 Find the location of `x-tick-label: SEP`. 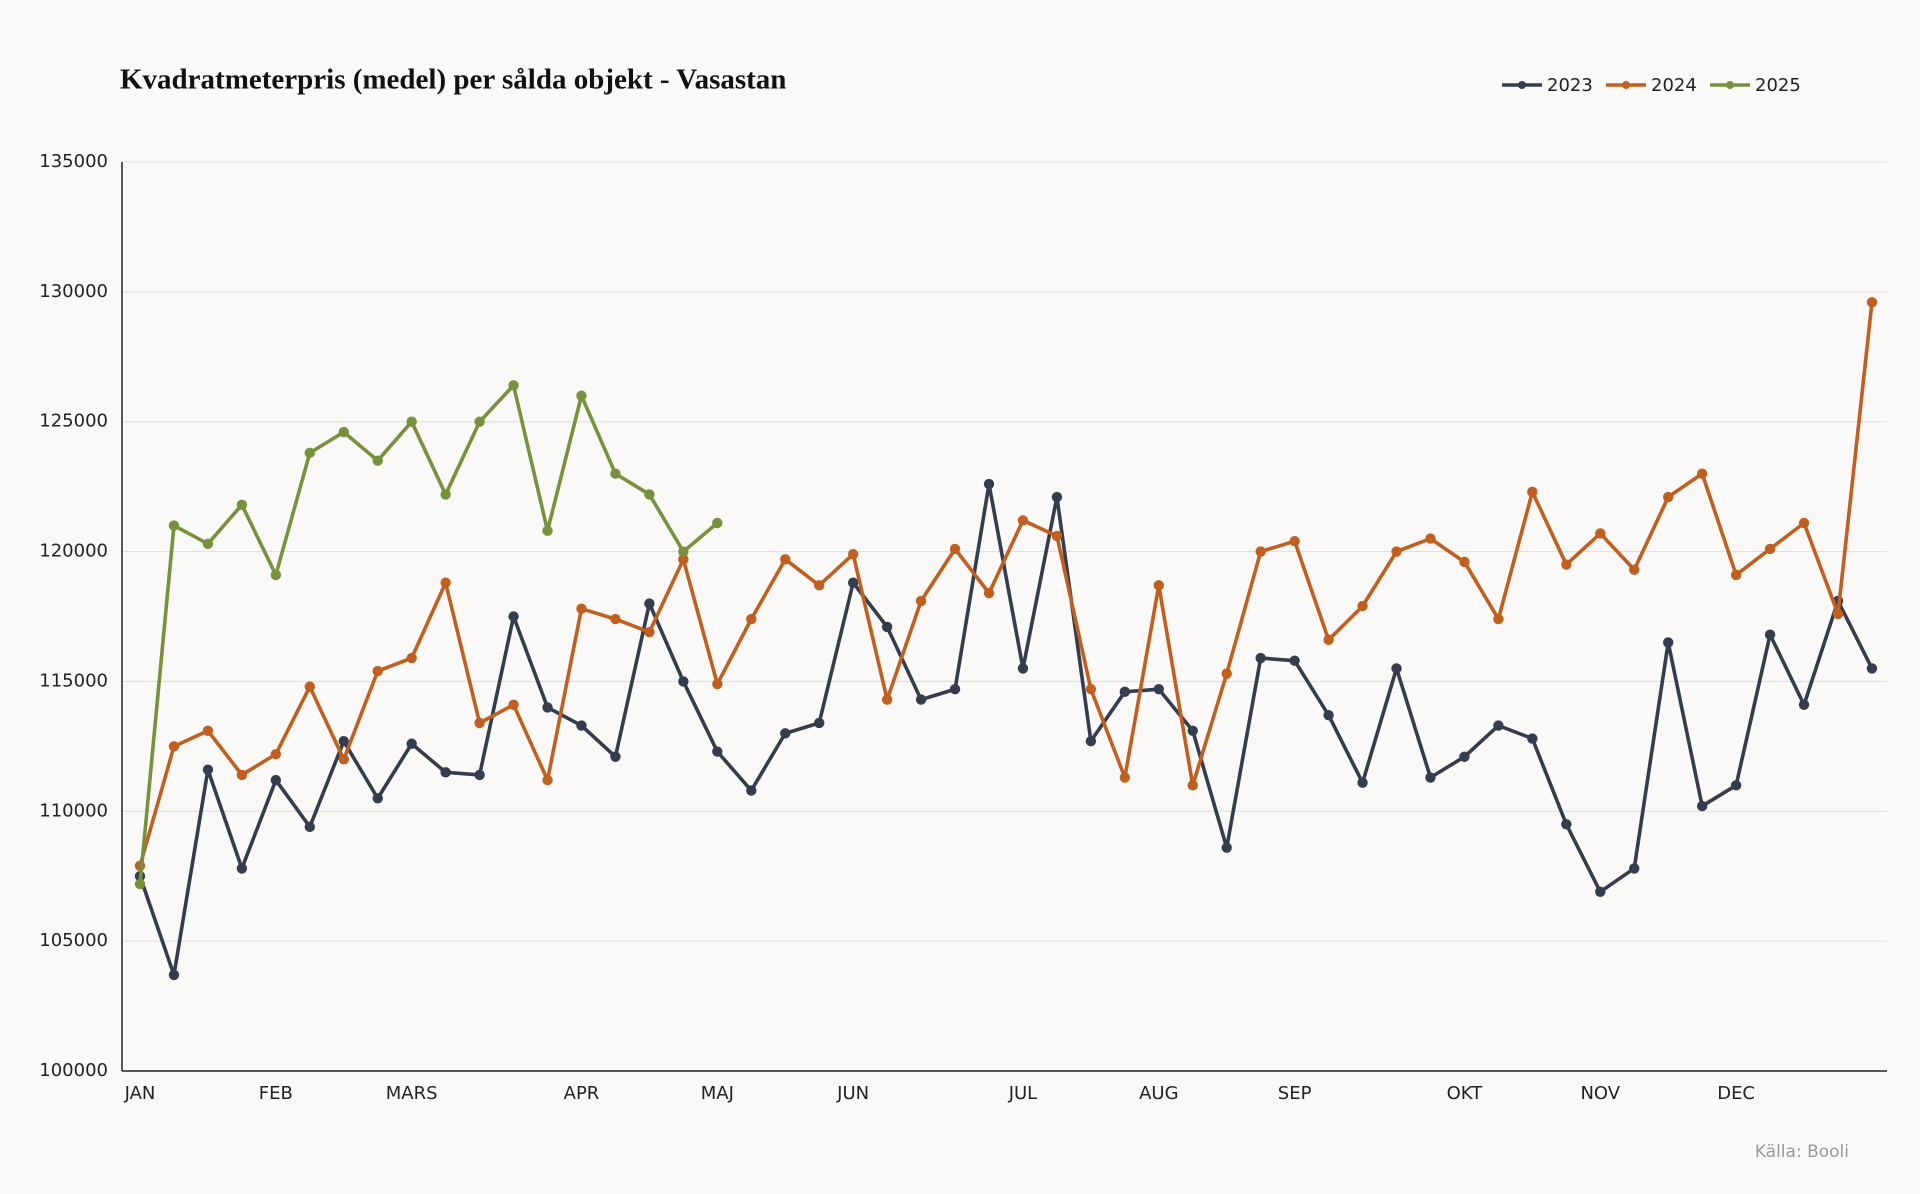

x-tick-label: SEP is located at coordinates (1295, 1093).